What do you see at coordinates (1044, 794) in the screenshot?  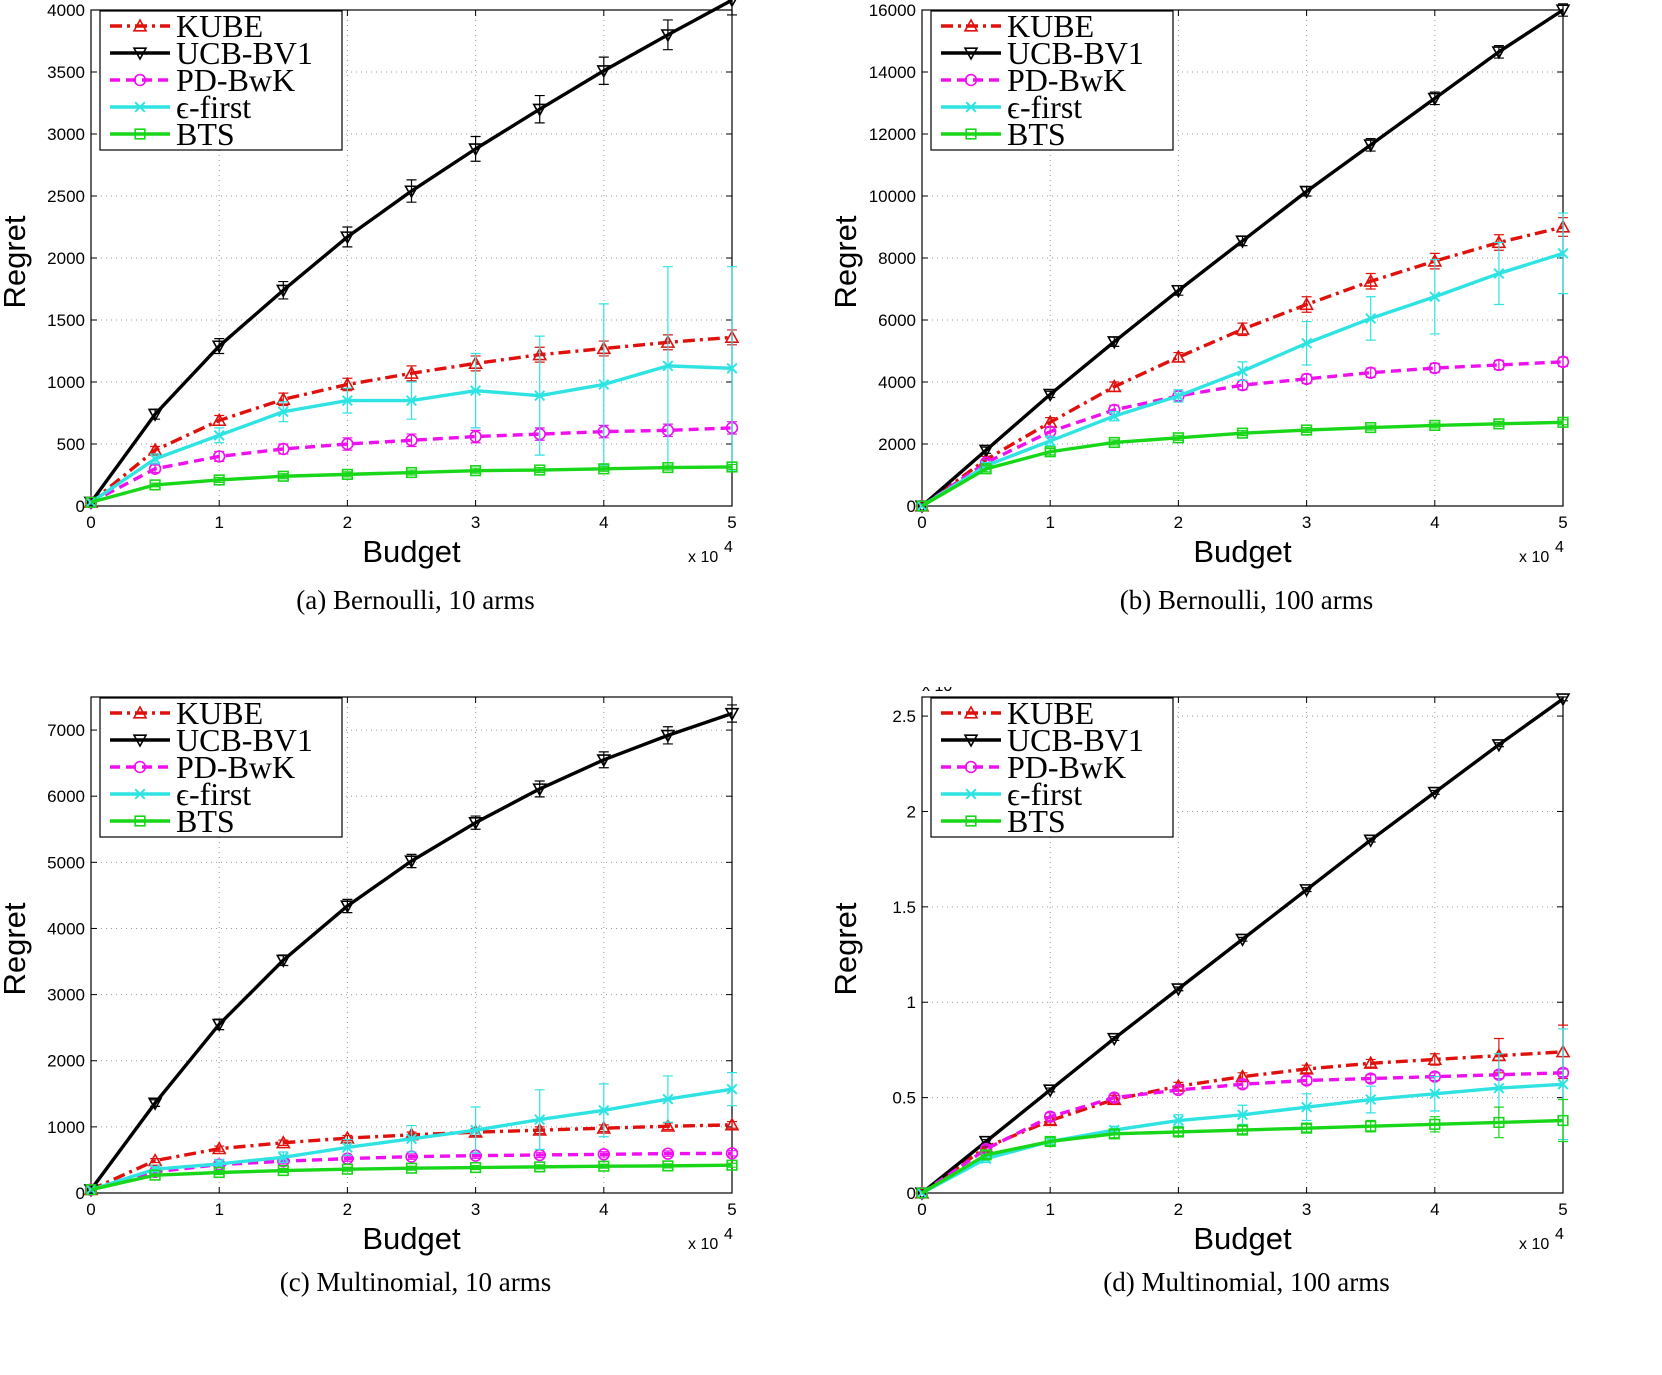 I see `legend-label: ϵ-first` at bounding box center [1044, 794].